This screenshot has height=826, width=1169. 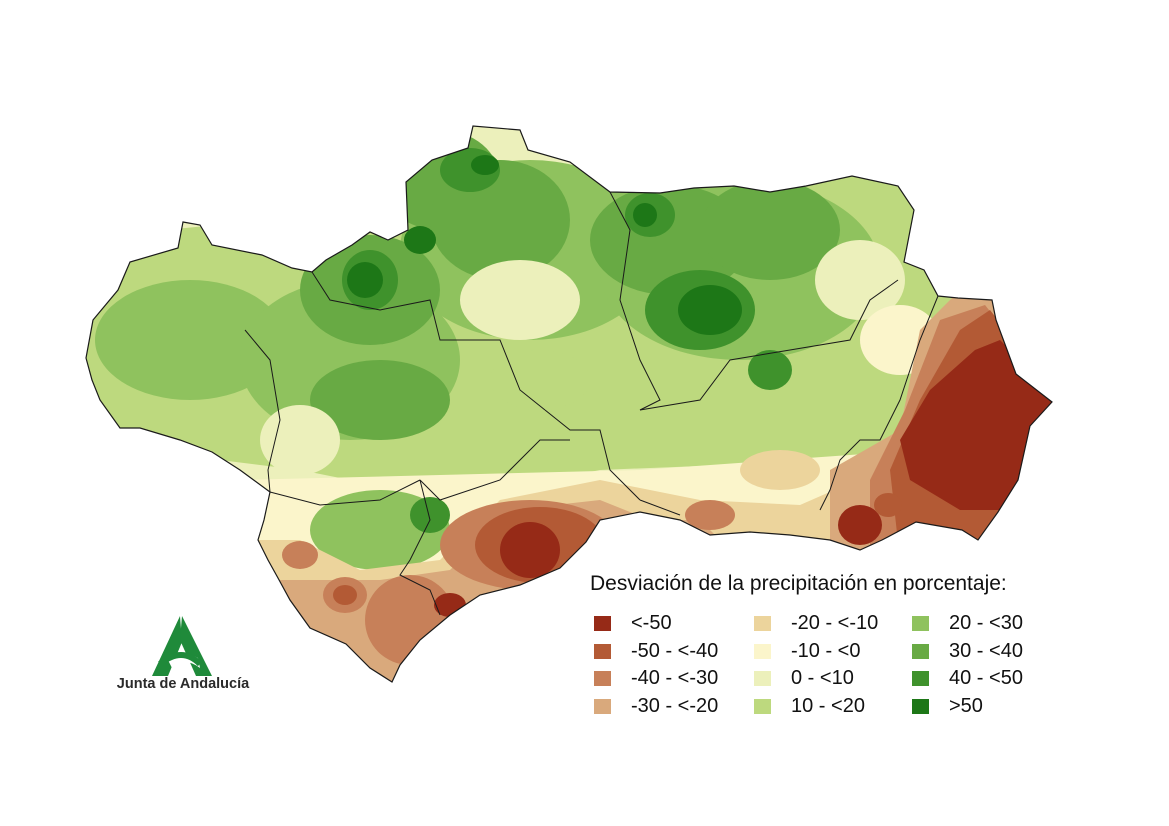 I want to click on legend-item: 30 - <40, so click(x=983, y=652).